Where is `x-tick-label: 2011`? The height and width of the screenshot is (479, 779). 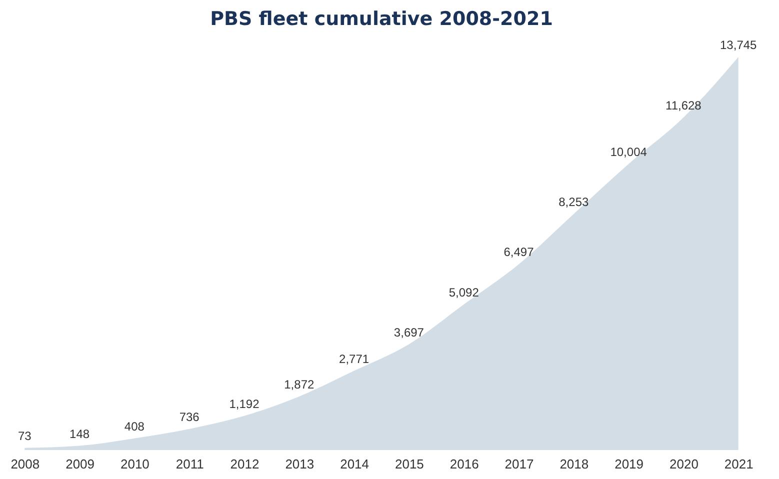
x-tick-label: 2011 is located at coordinates (190, 464).